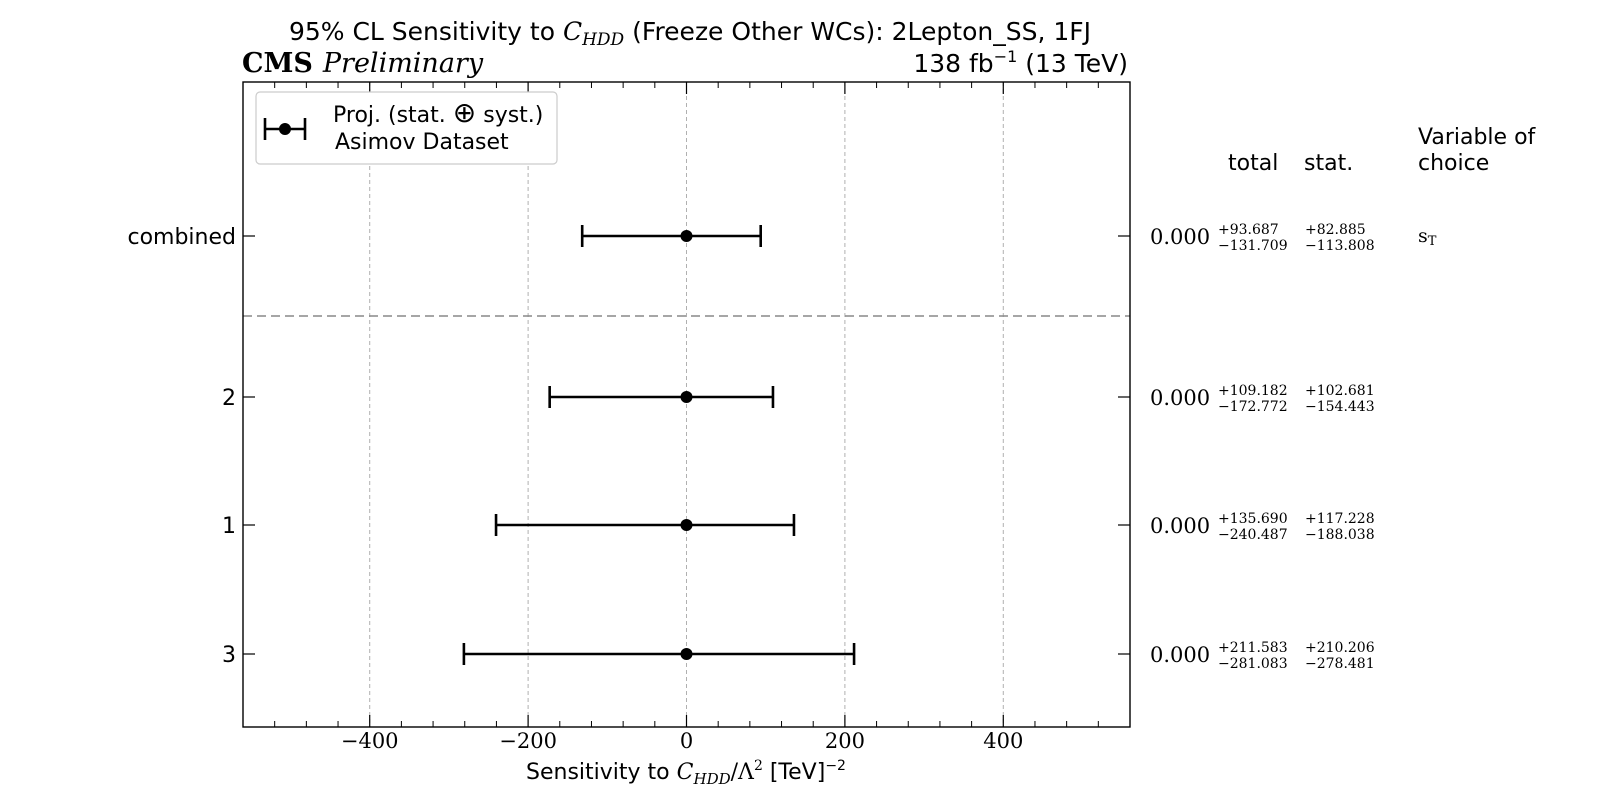 This screenshot has height=800, width=1600. I want to click on variable-of-choice: sT, so click(1427, 237).